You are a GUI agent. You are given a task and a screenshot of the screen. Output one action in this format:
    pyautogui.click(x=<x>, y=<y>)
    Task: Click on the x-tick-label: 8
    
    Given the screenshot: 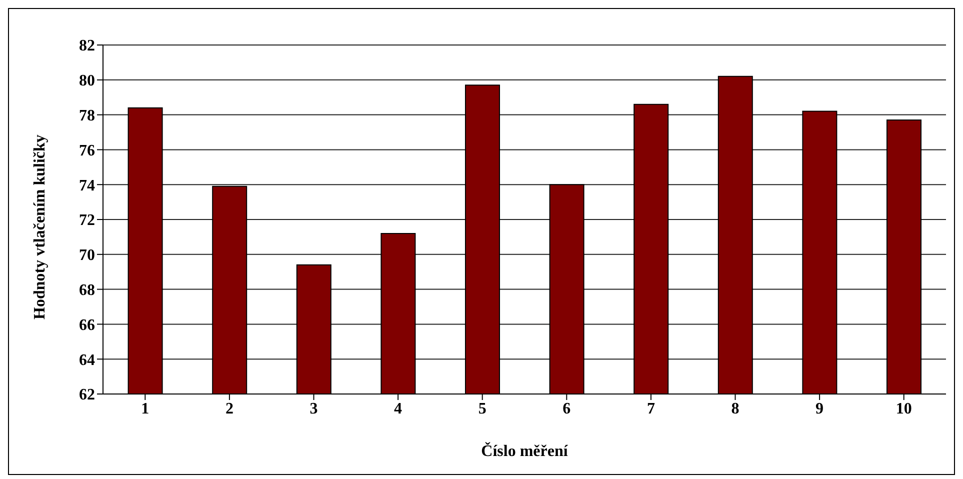 What is the action you would take?
    pyautogui.click(x=735, y=409)
    